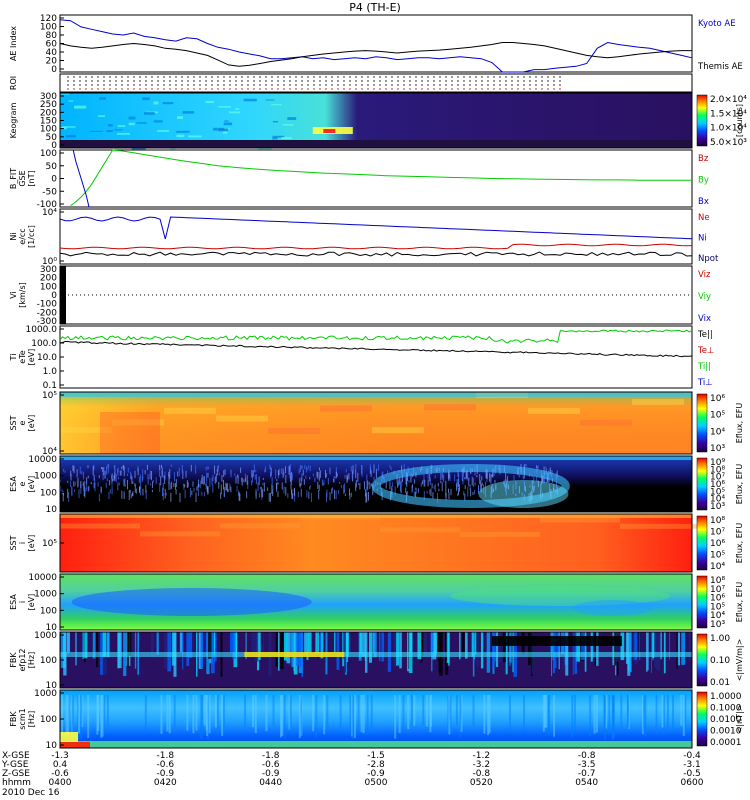  Describe the element at coordinates (13, 295) in the screenshot. I see `ylabel-vi: Vi` at that location.